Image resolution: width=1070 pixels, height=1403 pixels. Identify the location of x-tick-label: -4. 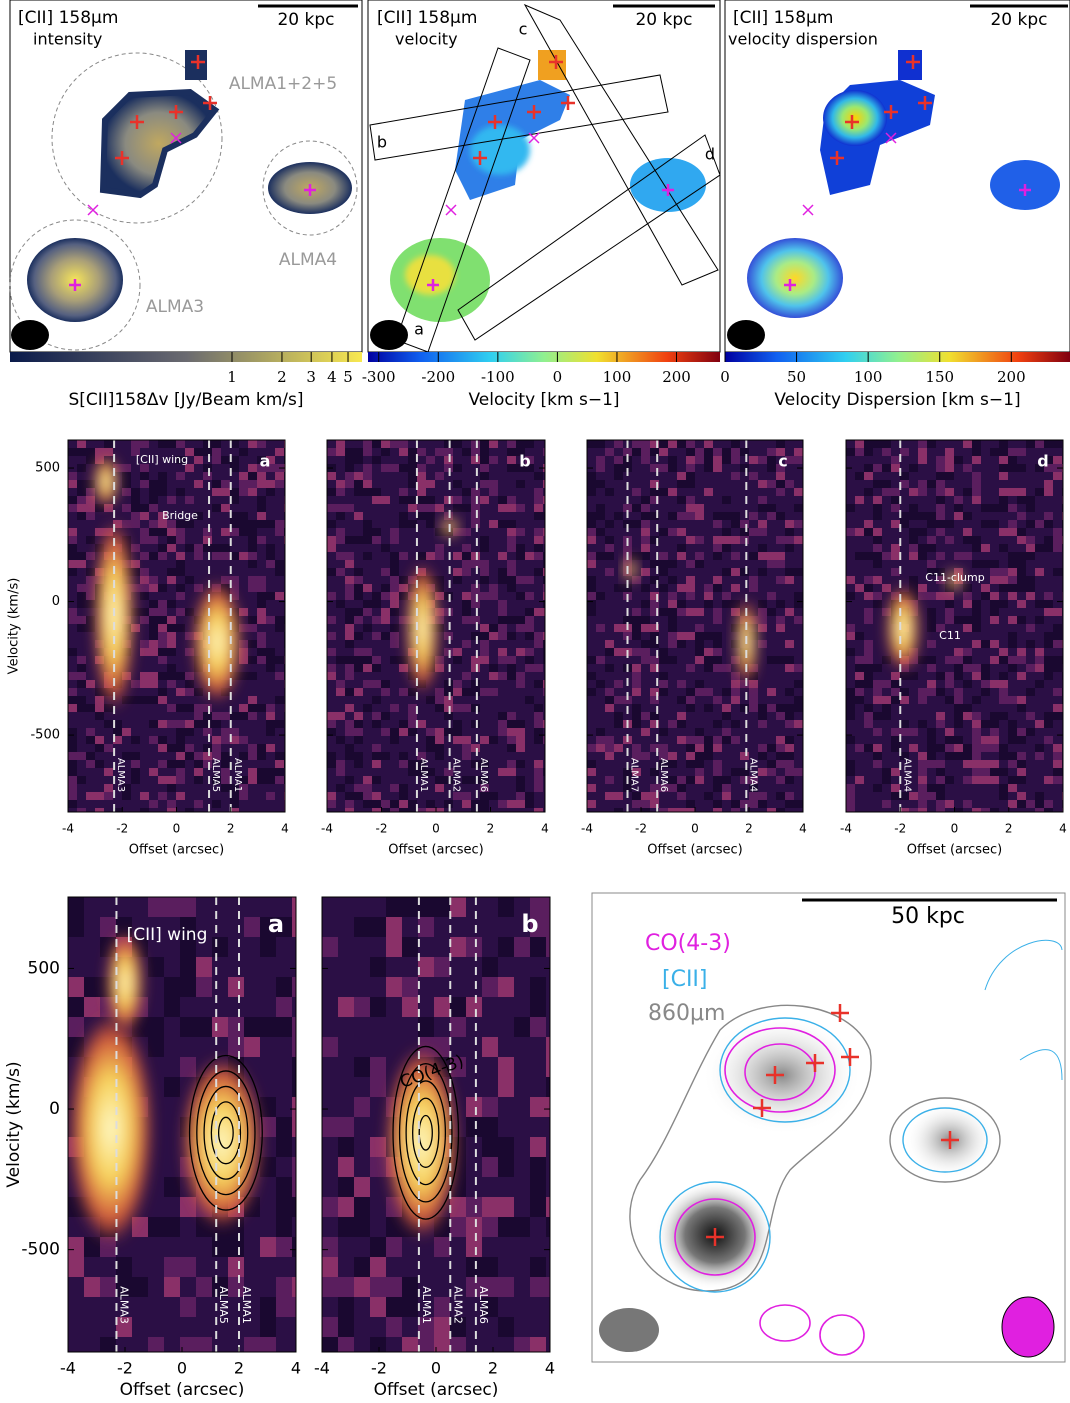
(322, 1368).